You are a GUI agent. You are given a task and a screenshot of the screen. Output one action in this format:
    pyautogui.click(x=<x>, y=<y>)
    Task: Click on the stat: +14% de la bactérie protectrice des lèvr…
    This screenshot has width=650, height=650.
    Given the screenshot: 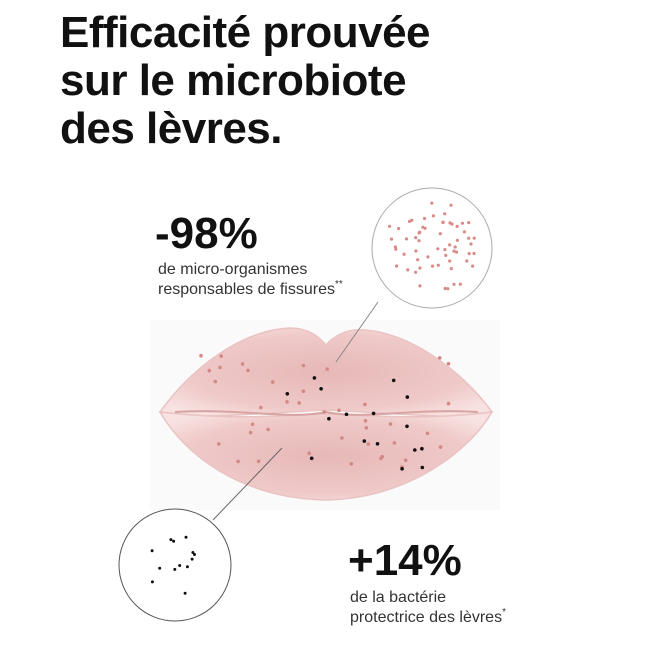 What is the action you would take?
    pyautogui.click(x=427, y=581)
    